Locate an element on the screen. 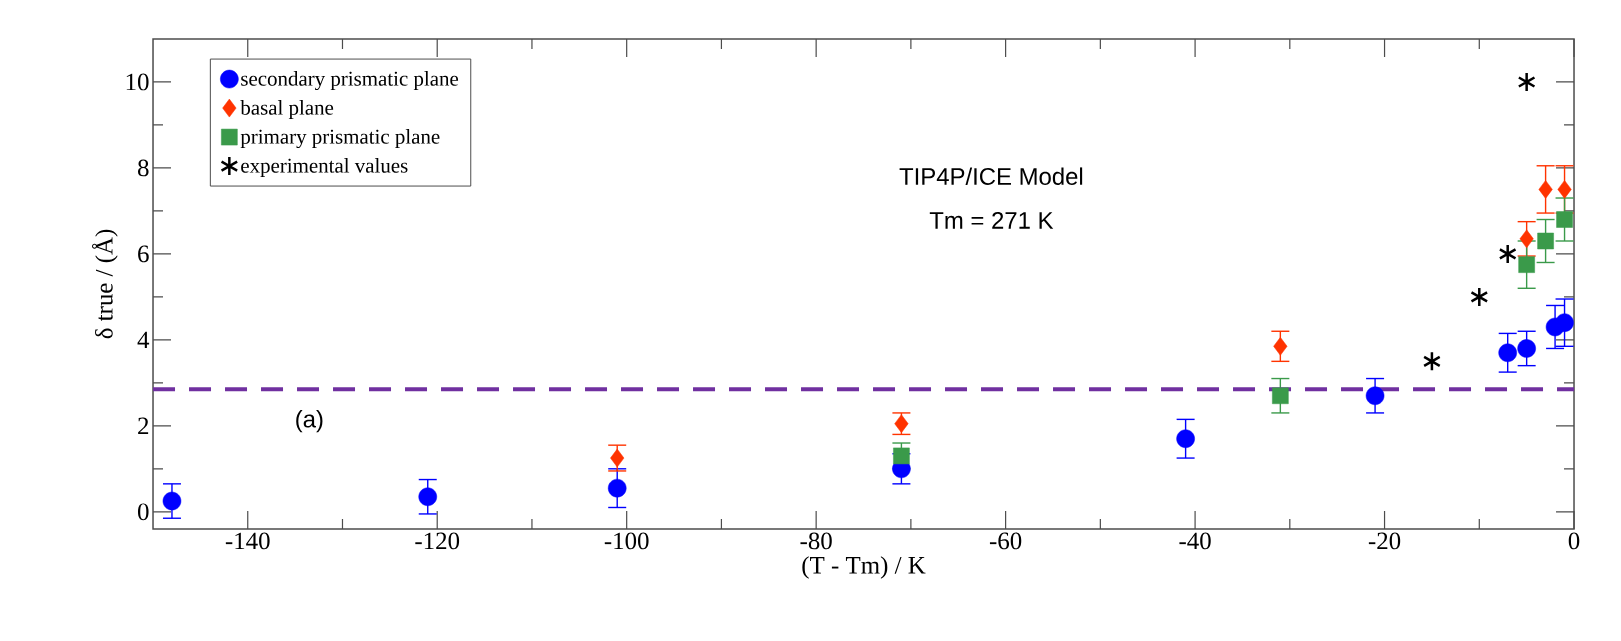 This screenshot has width=1621, height=641. y-tick-label: 2 is located at coordinates (143, 426).